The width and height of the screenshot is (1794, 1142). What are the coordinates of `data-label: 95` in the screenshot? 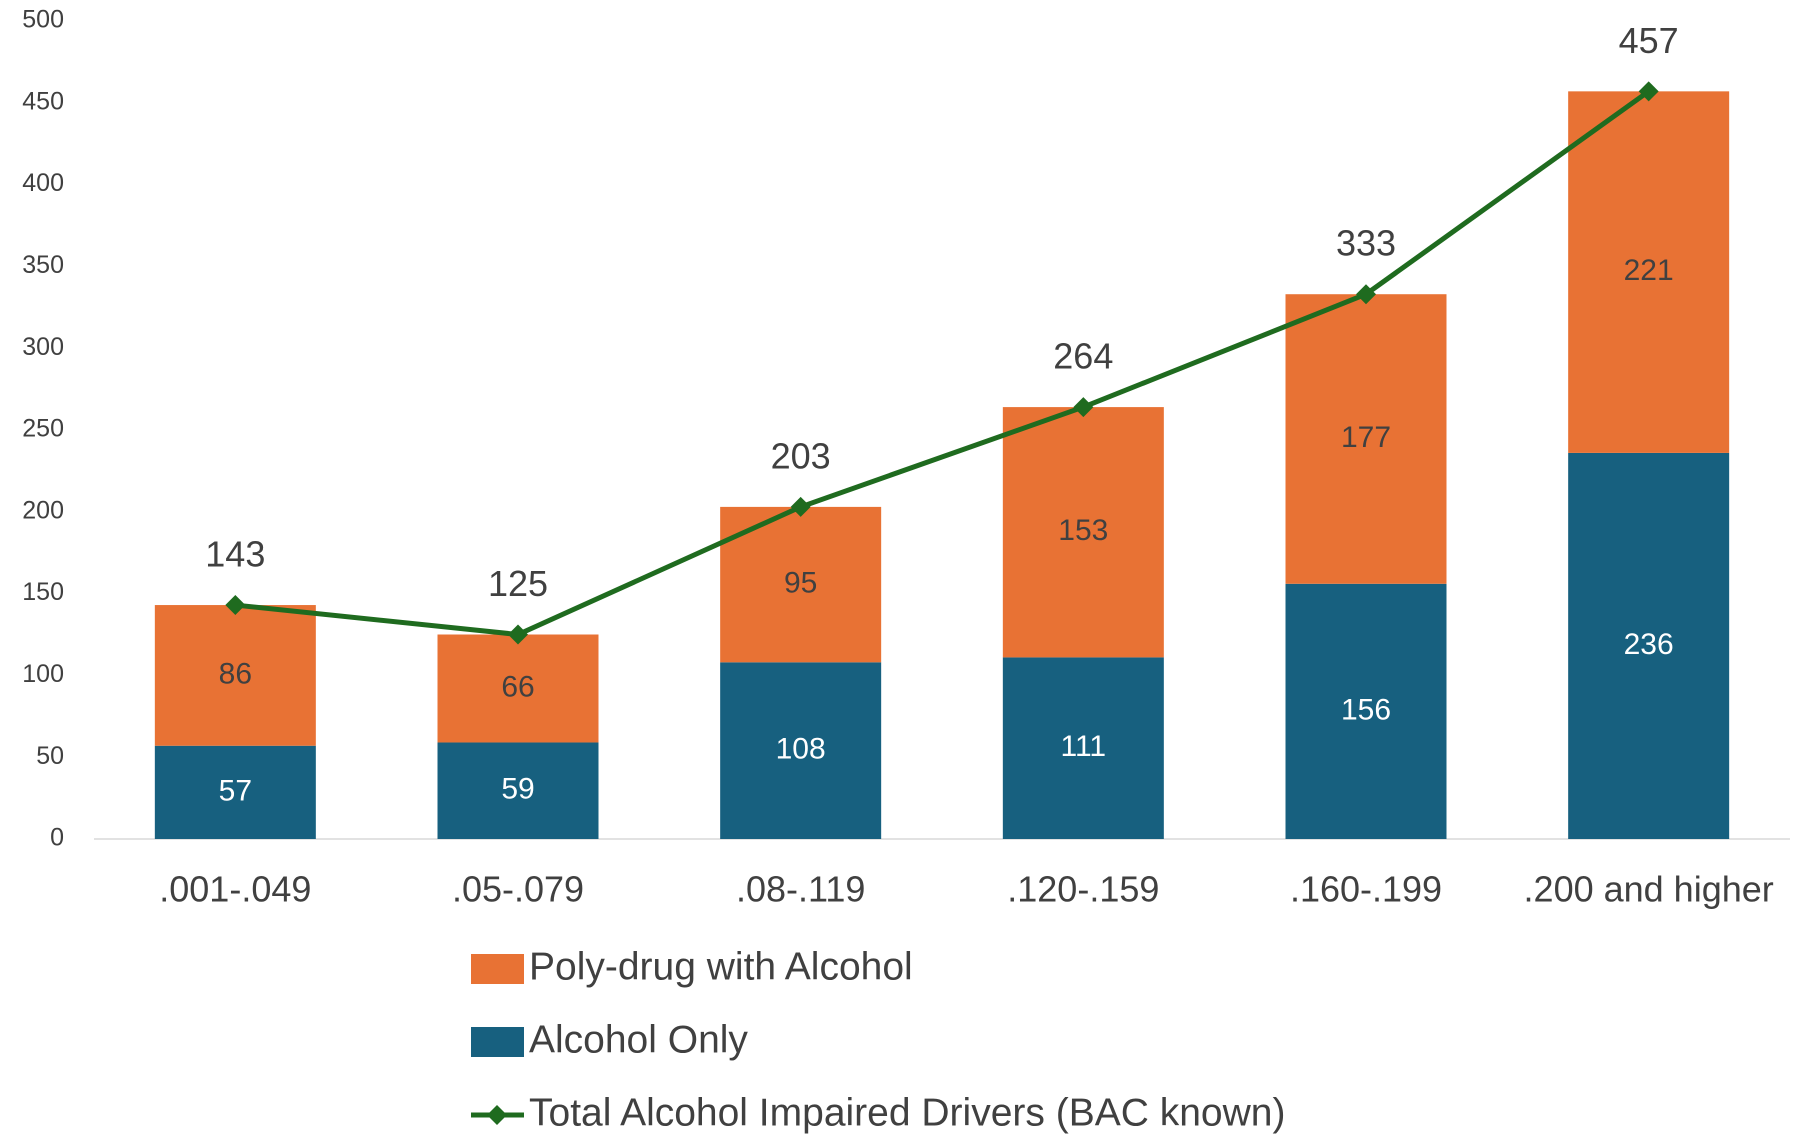 It's located at (800, 583).